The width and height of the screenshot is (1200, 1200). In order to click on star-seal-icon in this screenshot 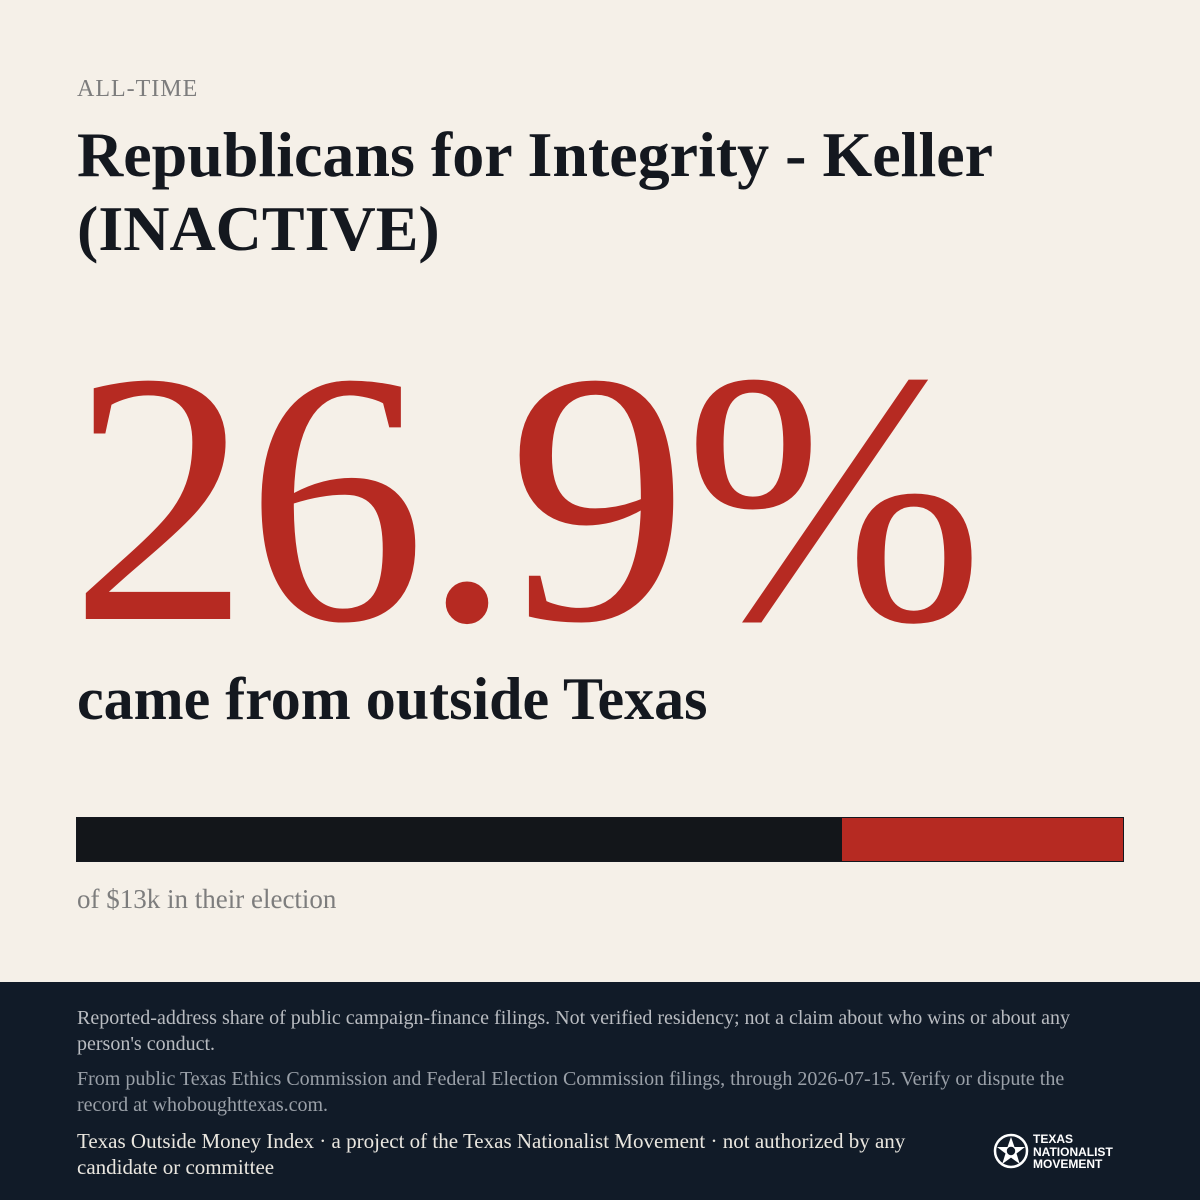, I will do `click(1011, 1151)`.